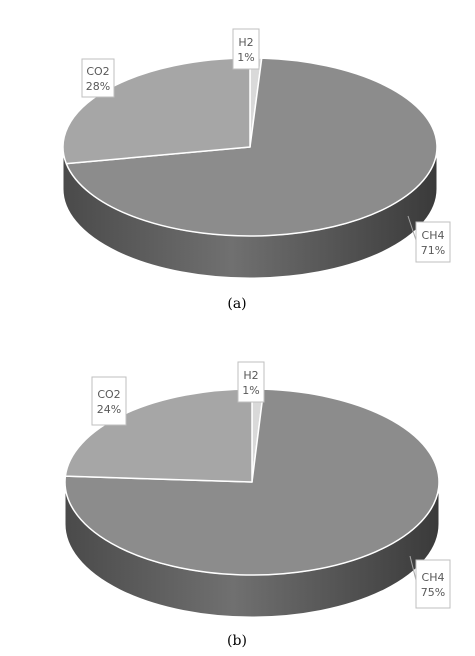 Image resolution: width=475 pixels, height=656 pixels. Describe the element at coordinates (98, 86) in the screenshot. I see `slice-percent-label: 28%` at that location.